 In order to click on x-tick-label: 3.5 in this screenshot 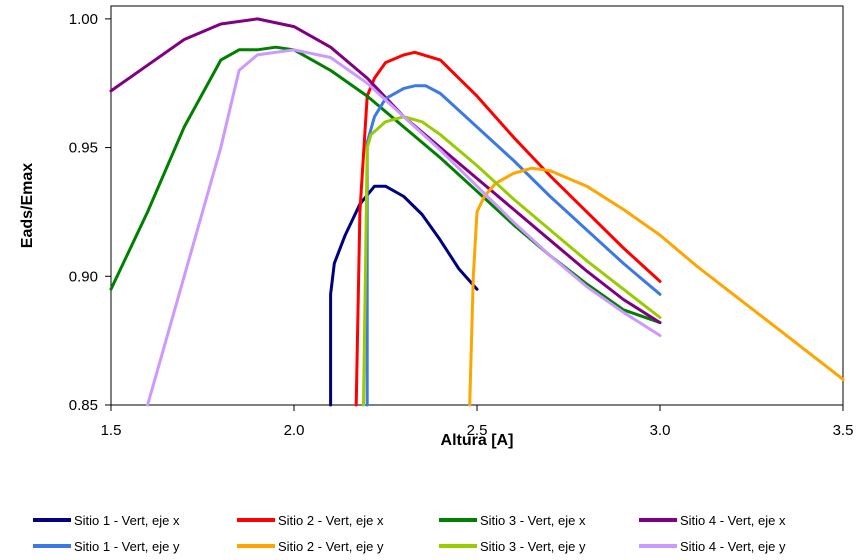, I will do `click(843, 430)`.